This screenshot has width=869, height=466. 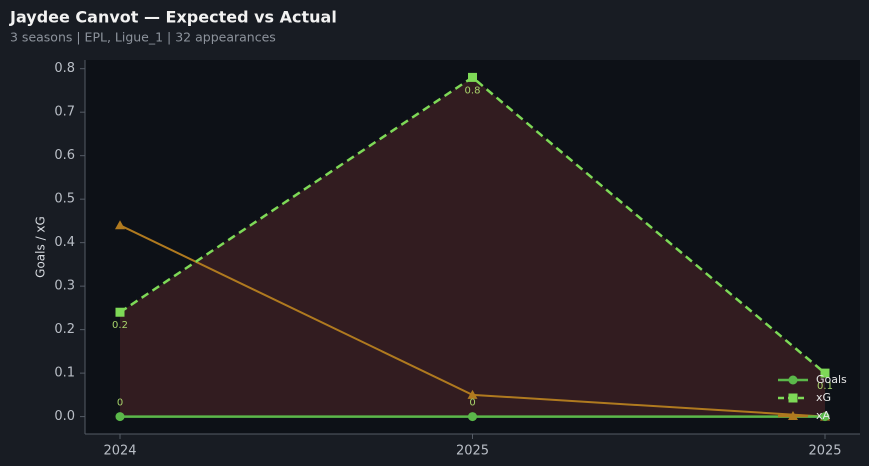 What do you see at coordinates (173, 17) in the screenshot?
I see `chart-title: Jaydee Canvot — Expected vs Actual` at bounding box center [173, 17].